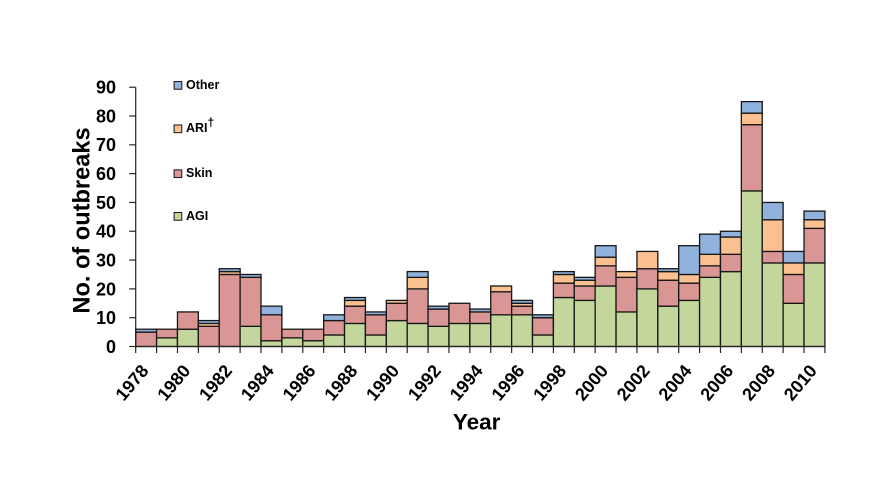  I want to click on svg-text: 30, so click(106, 260).